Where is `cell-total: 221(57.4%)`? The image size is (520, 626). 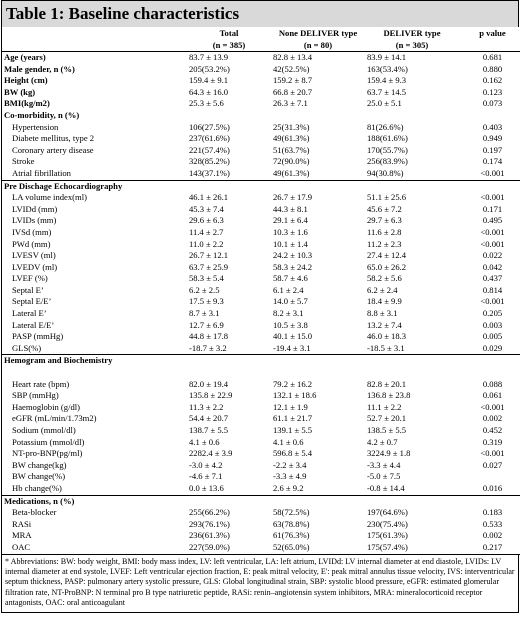
cell-total: 221(57.4%) is located at coordinates (209, 149).